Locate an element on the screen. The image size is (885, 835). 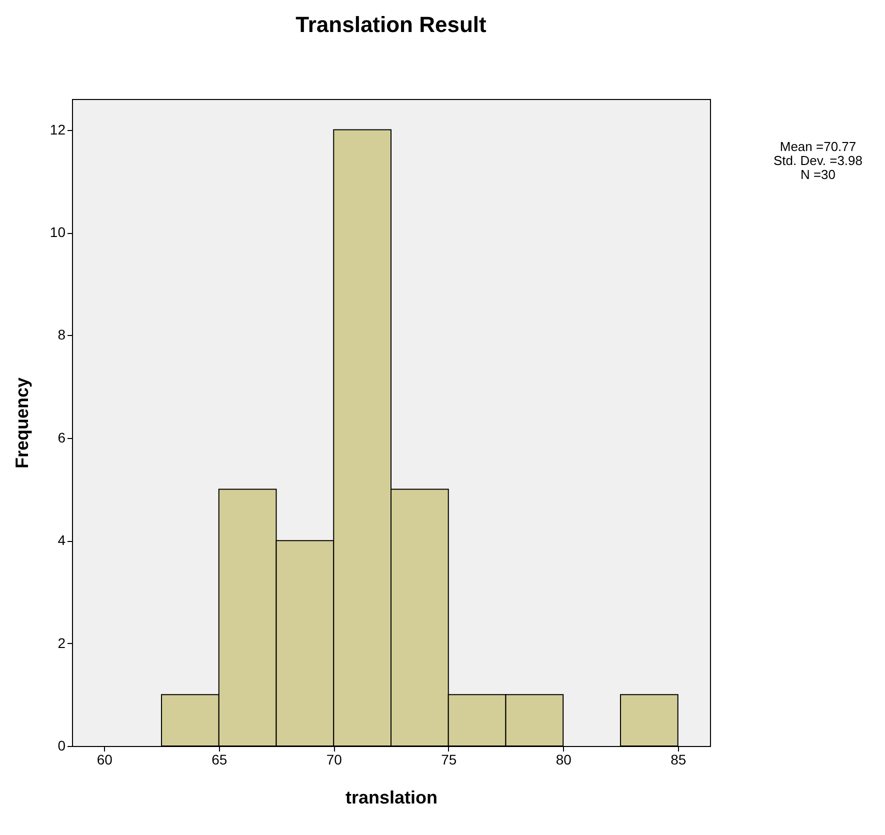
x-tick-label: 85 is located at coordinates (678, 760).